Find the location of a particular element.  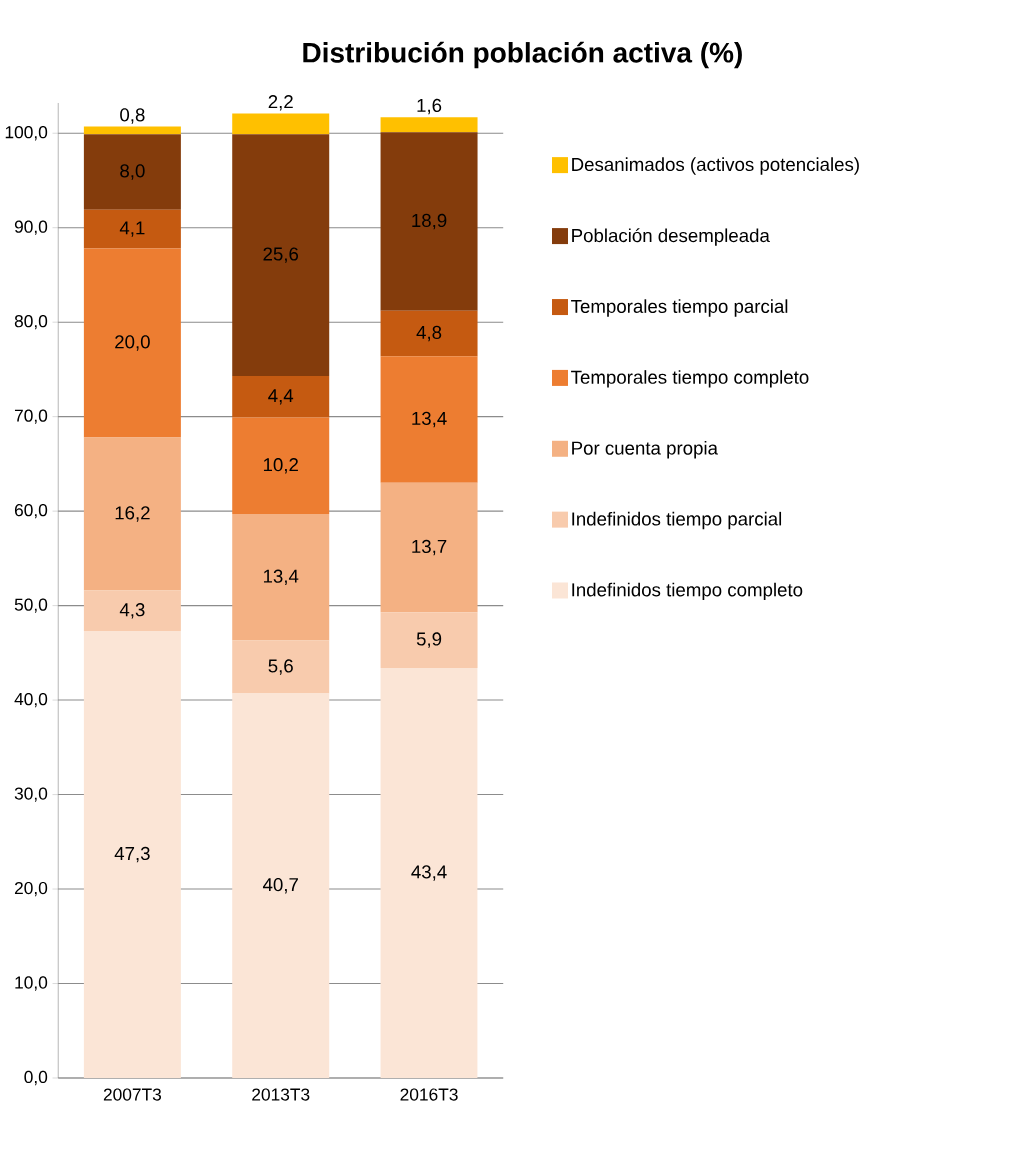

data-label: 43,4 is located at coordinates (429, 873).